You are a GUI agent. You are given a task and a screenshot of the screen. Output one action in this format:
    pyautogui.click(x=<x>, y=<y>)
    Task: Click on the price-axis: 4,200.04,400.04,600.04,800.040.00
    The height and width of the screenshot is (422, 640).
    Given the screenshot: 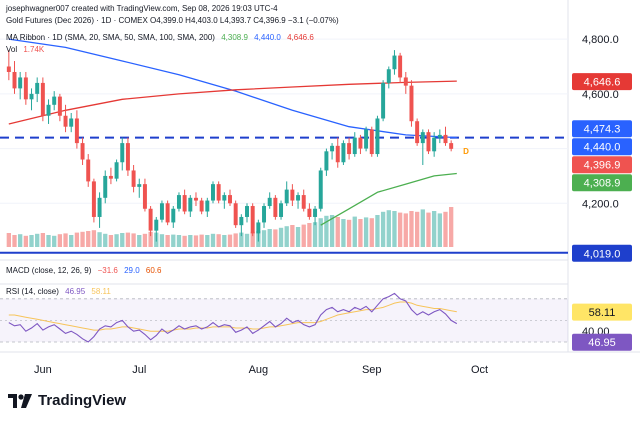 What is the action you would take?
    pyautogui.click(x=600, y=186)
    